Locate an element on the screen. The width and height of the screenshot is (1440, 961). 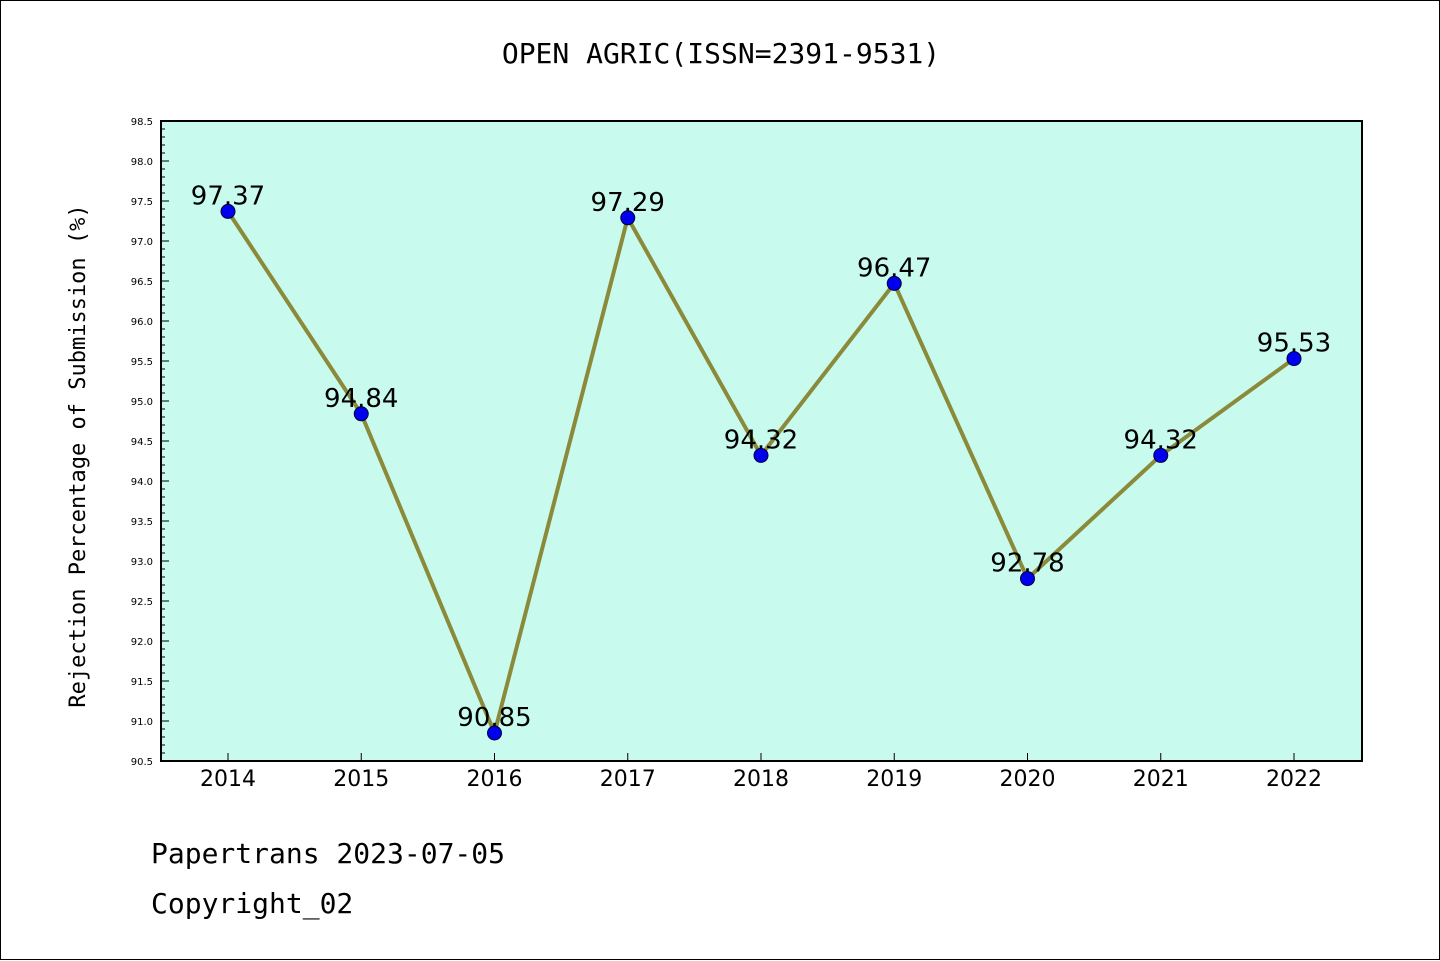
y-tick-label: 98.0 is located at coordinates (142, 162).